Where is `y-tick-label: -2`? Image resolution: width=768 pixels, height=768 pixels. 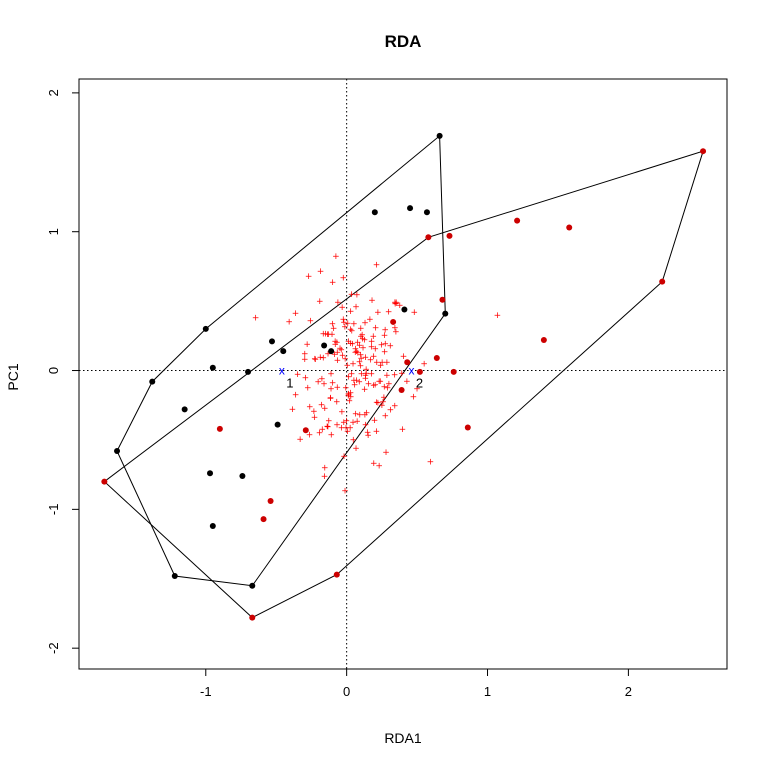
y-tick-label: -2 is located at coordinates (53, 648).